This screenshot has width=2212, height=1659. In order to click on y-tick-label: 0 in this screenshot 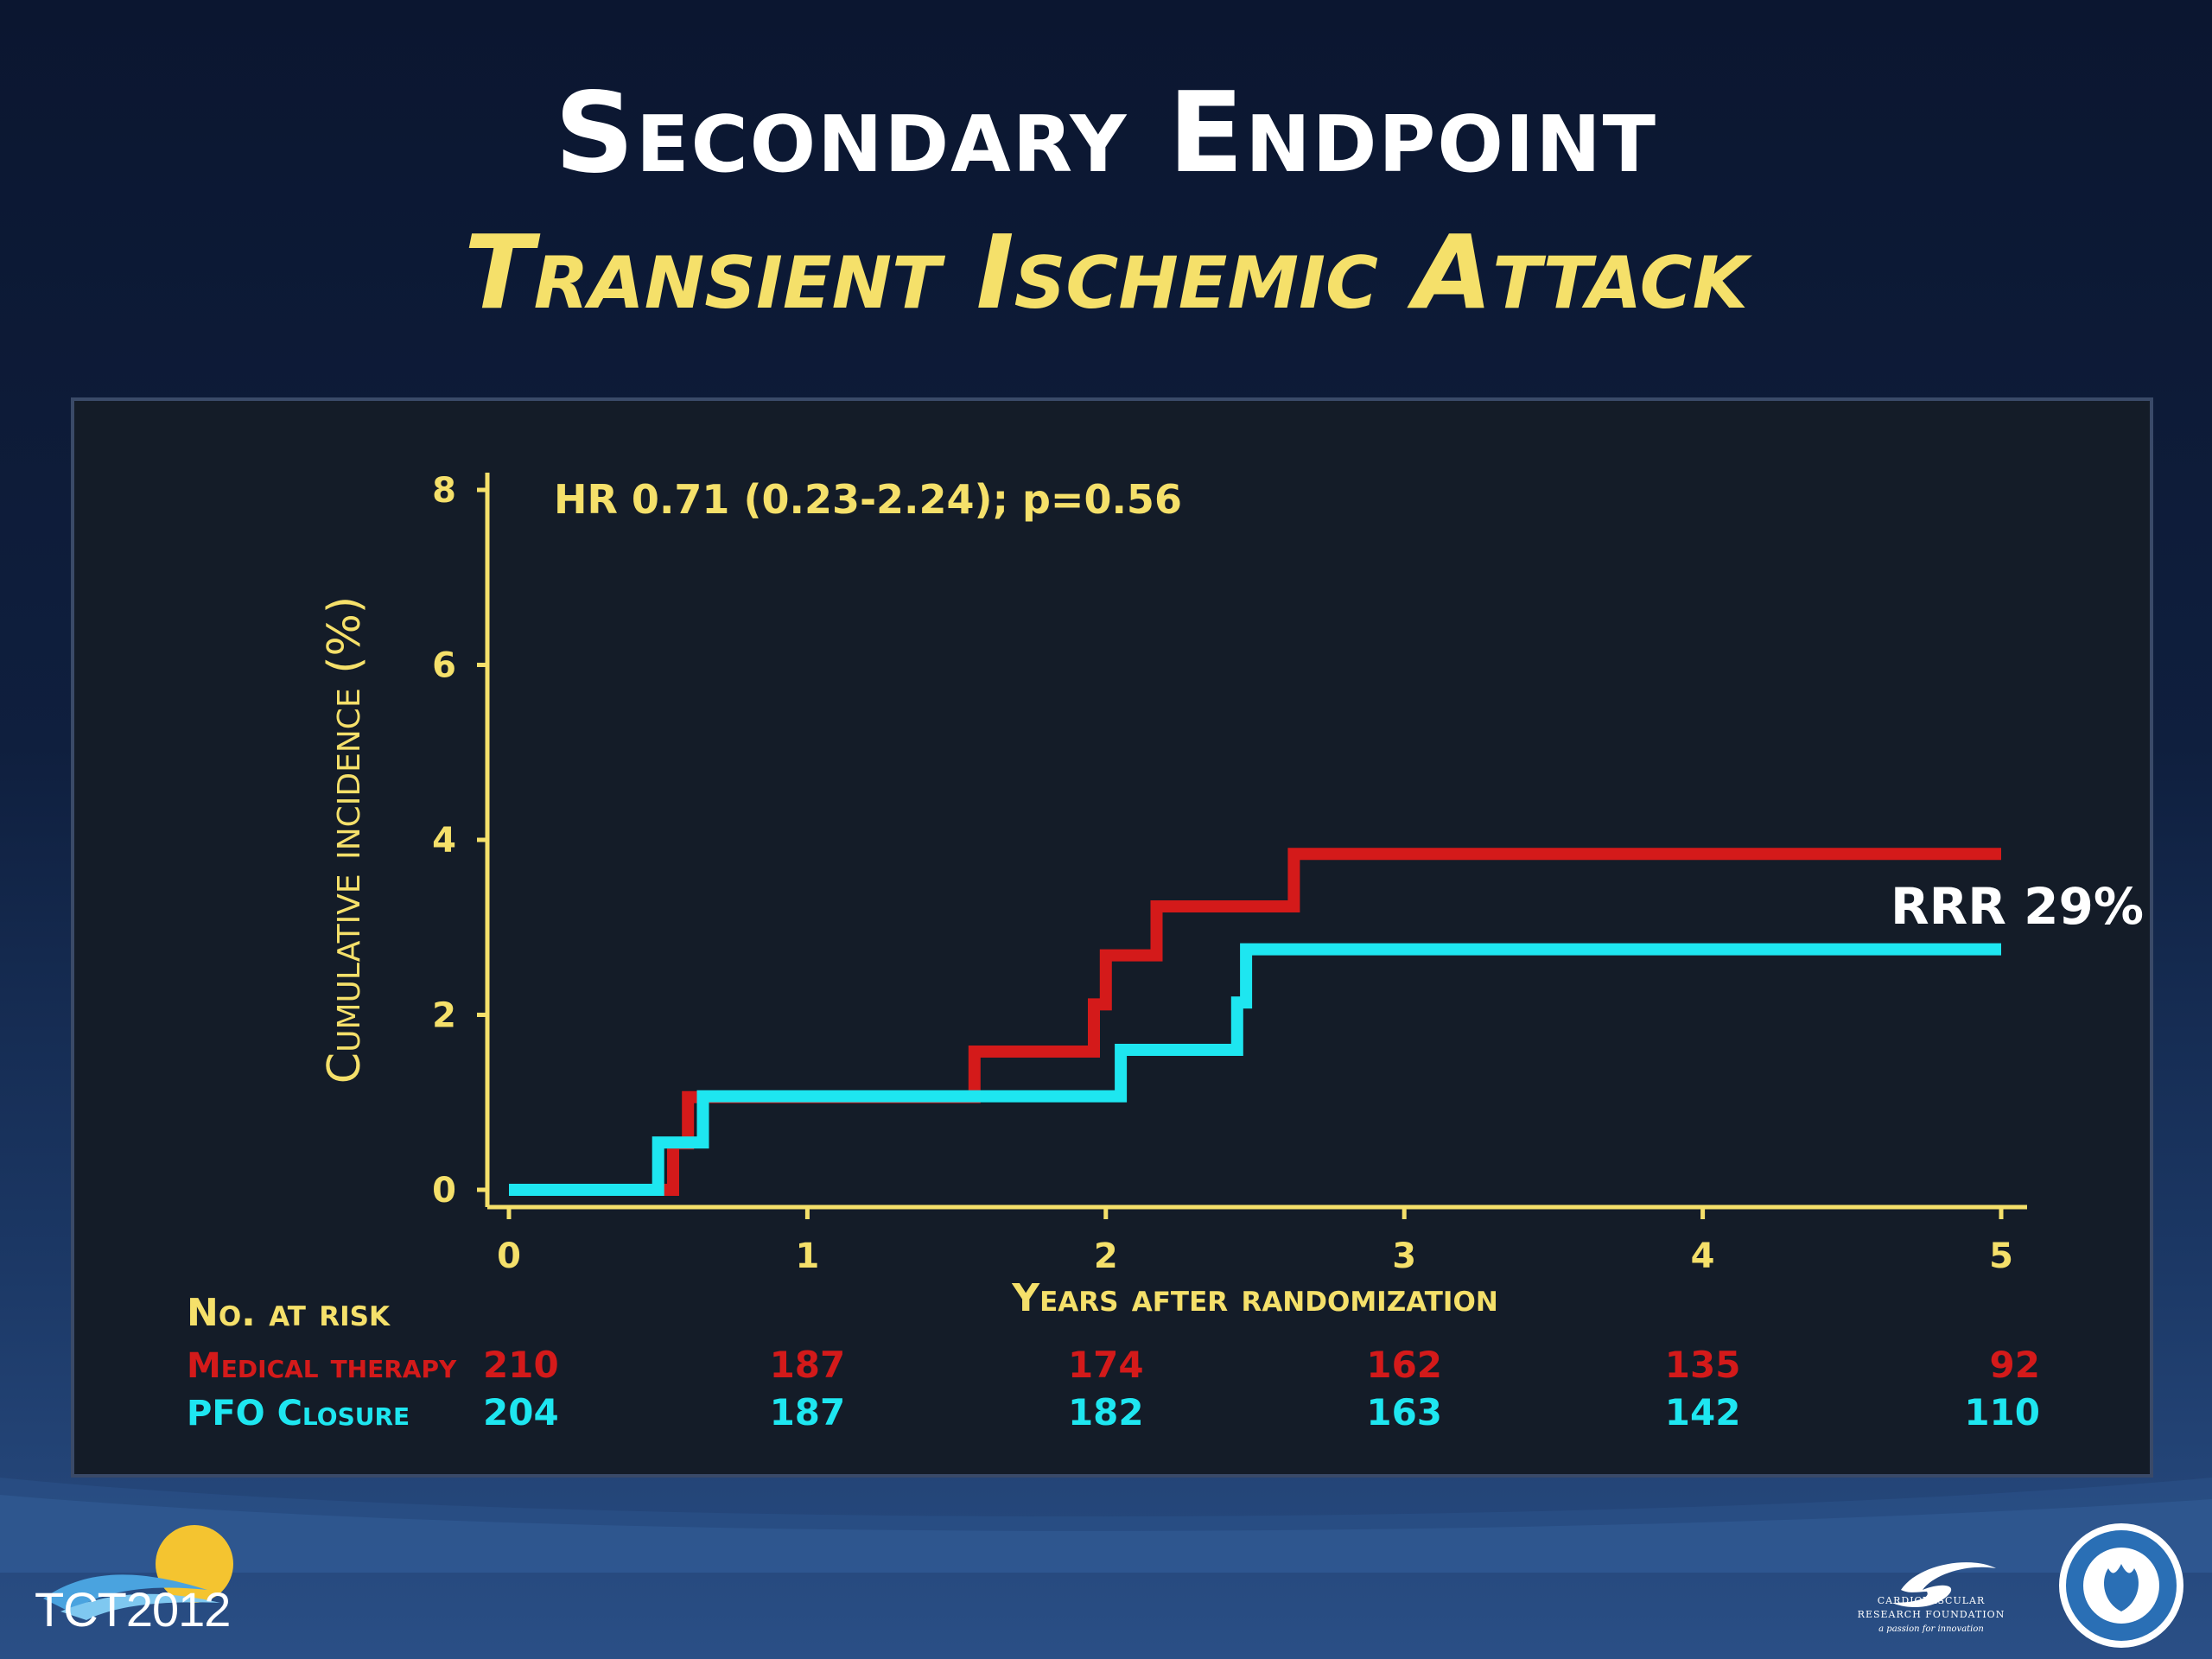, I will do `click(444, 1191)`.